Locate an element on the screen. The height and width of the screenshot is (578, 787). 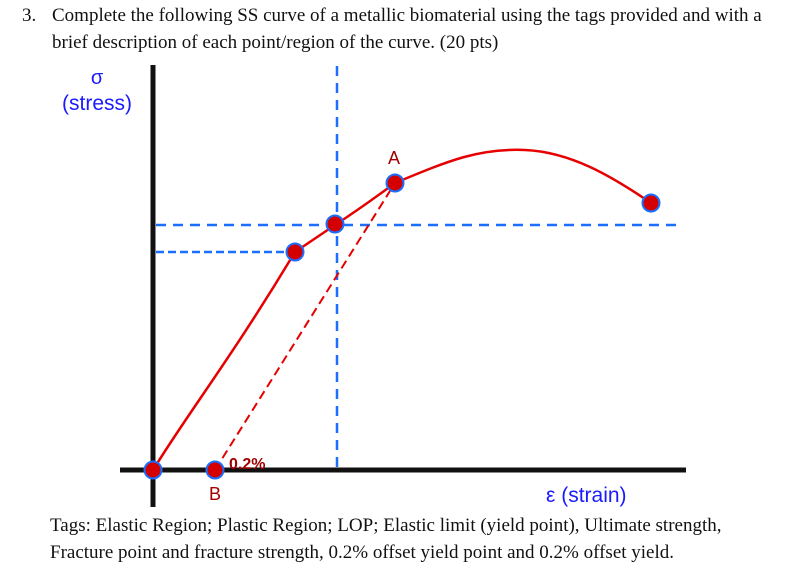
point-b is located at coordinates (215, 470).